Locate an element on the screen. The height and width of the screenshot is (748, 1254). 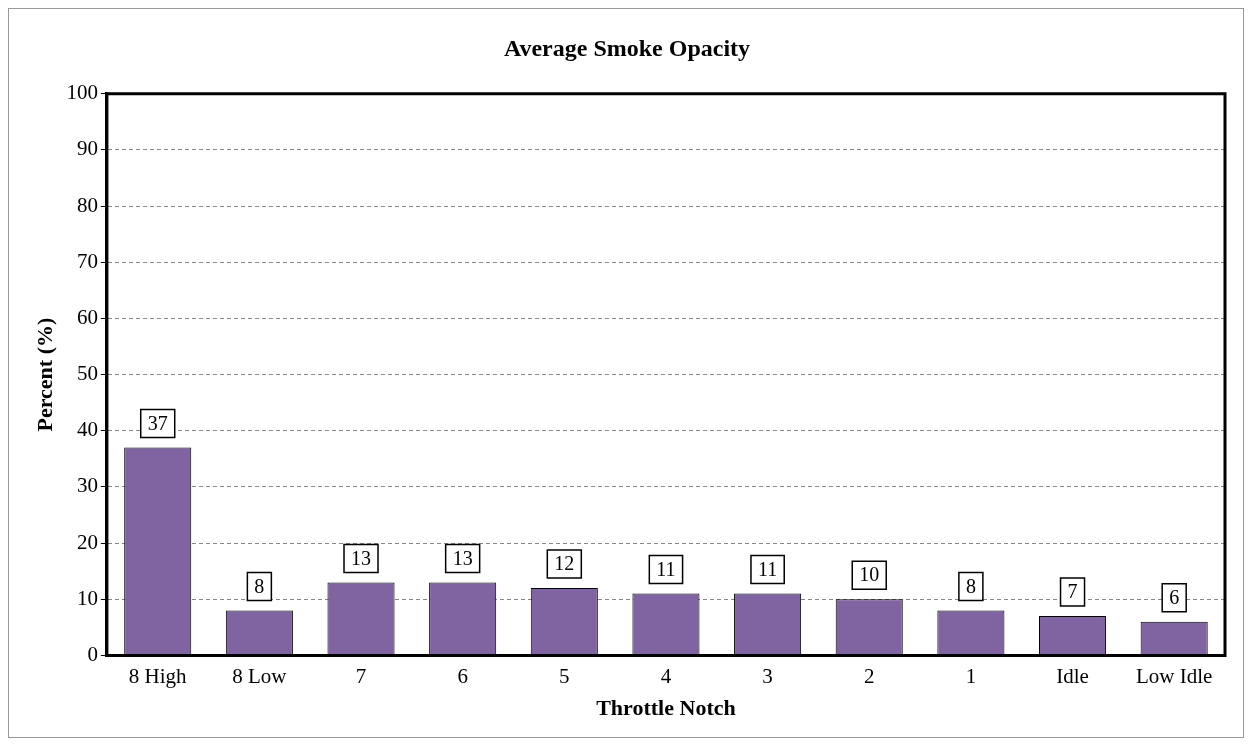
y-tick-label: 30 is located at coordinates (87, 485).